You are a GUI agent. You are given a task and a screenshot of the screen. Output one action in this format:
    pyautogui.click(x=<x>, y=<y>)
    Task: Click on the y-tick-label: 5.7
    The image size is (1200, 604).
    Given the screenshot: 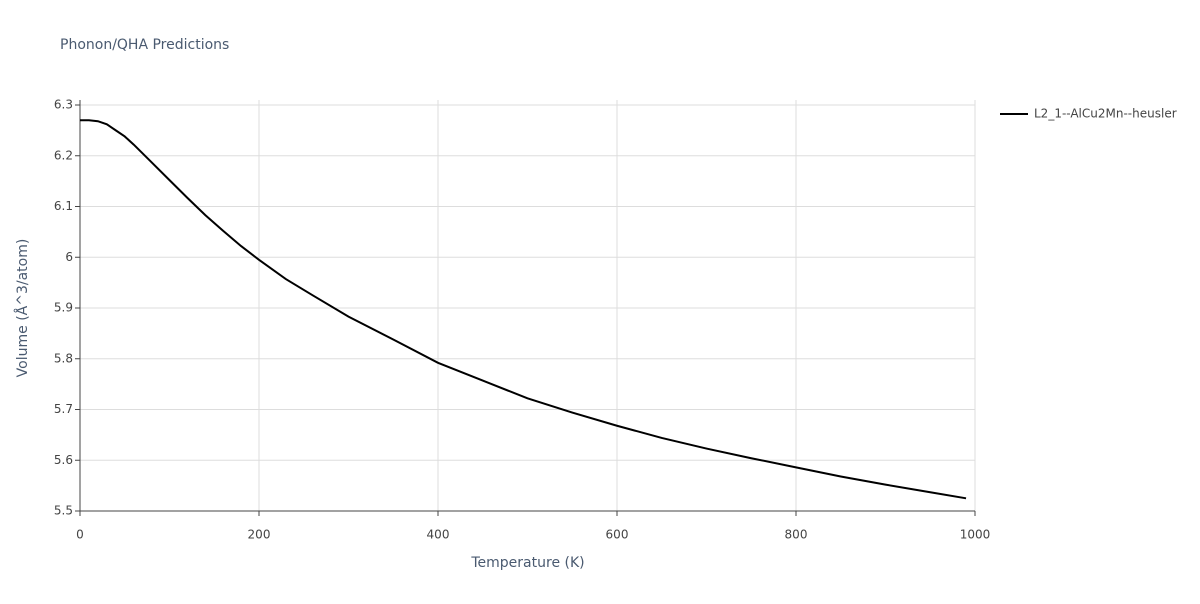 What is the action you would take?
    pyautogui.click(x=63, y=409)
    